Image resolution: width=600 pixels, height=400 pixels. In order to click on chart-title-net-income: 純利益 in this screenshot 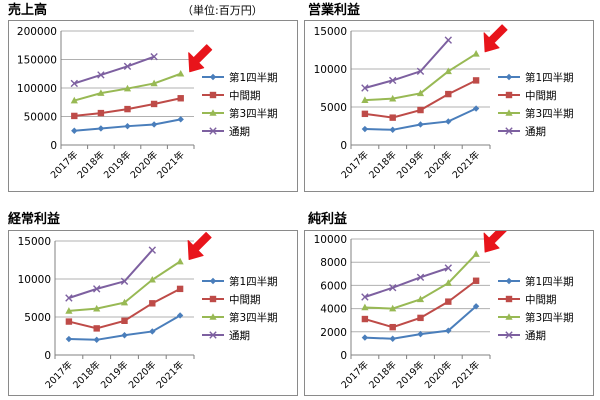, I will do `click(328, 219)`.